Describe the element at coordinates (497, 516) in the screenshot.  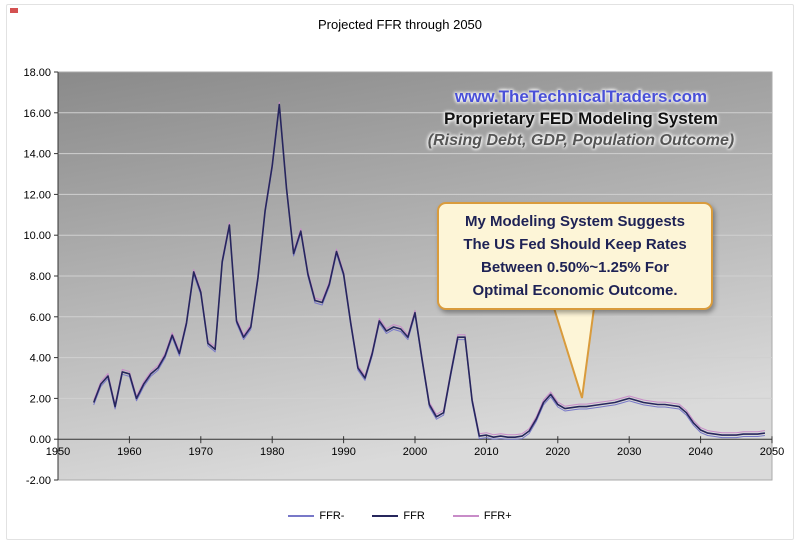
I see `legend-label-ffr-plus: FFR+` at that location.